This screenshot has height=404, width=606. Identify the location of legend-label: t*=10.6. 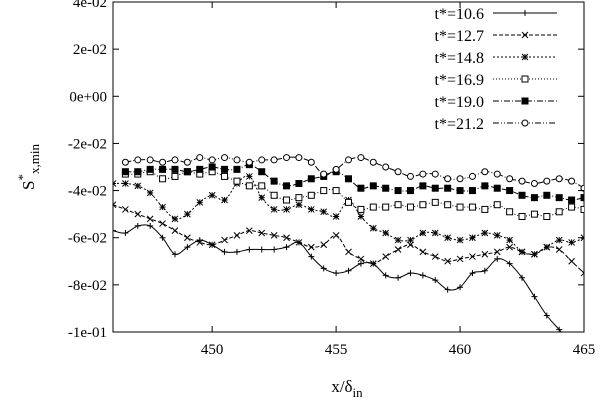
(459, 14).